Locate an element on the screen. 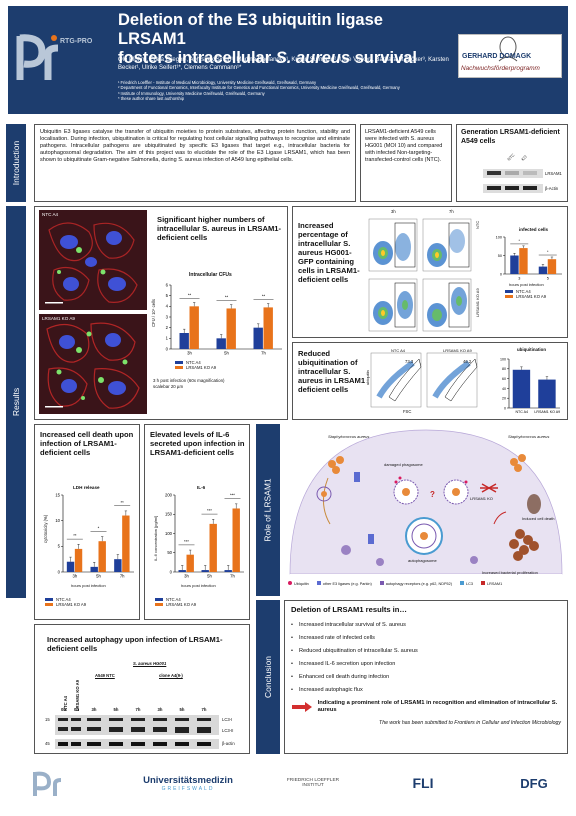 The height and width of the screenshot is (816, 576). facs-col1: 3h is located at coordinates (393, 211).